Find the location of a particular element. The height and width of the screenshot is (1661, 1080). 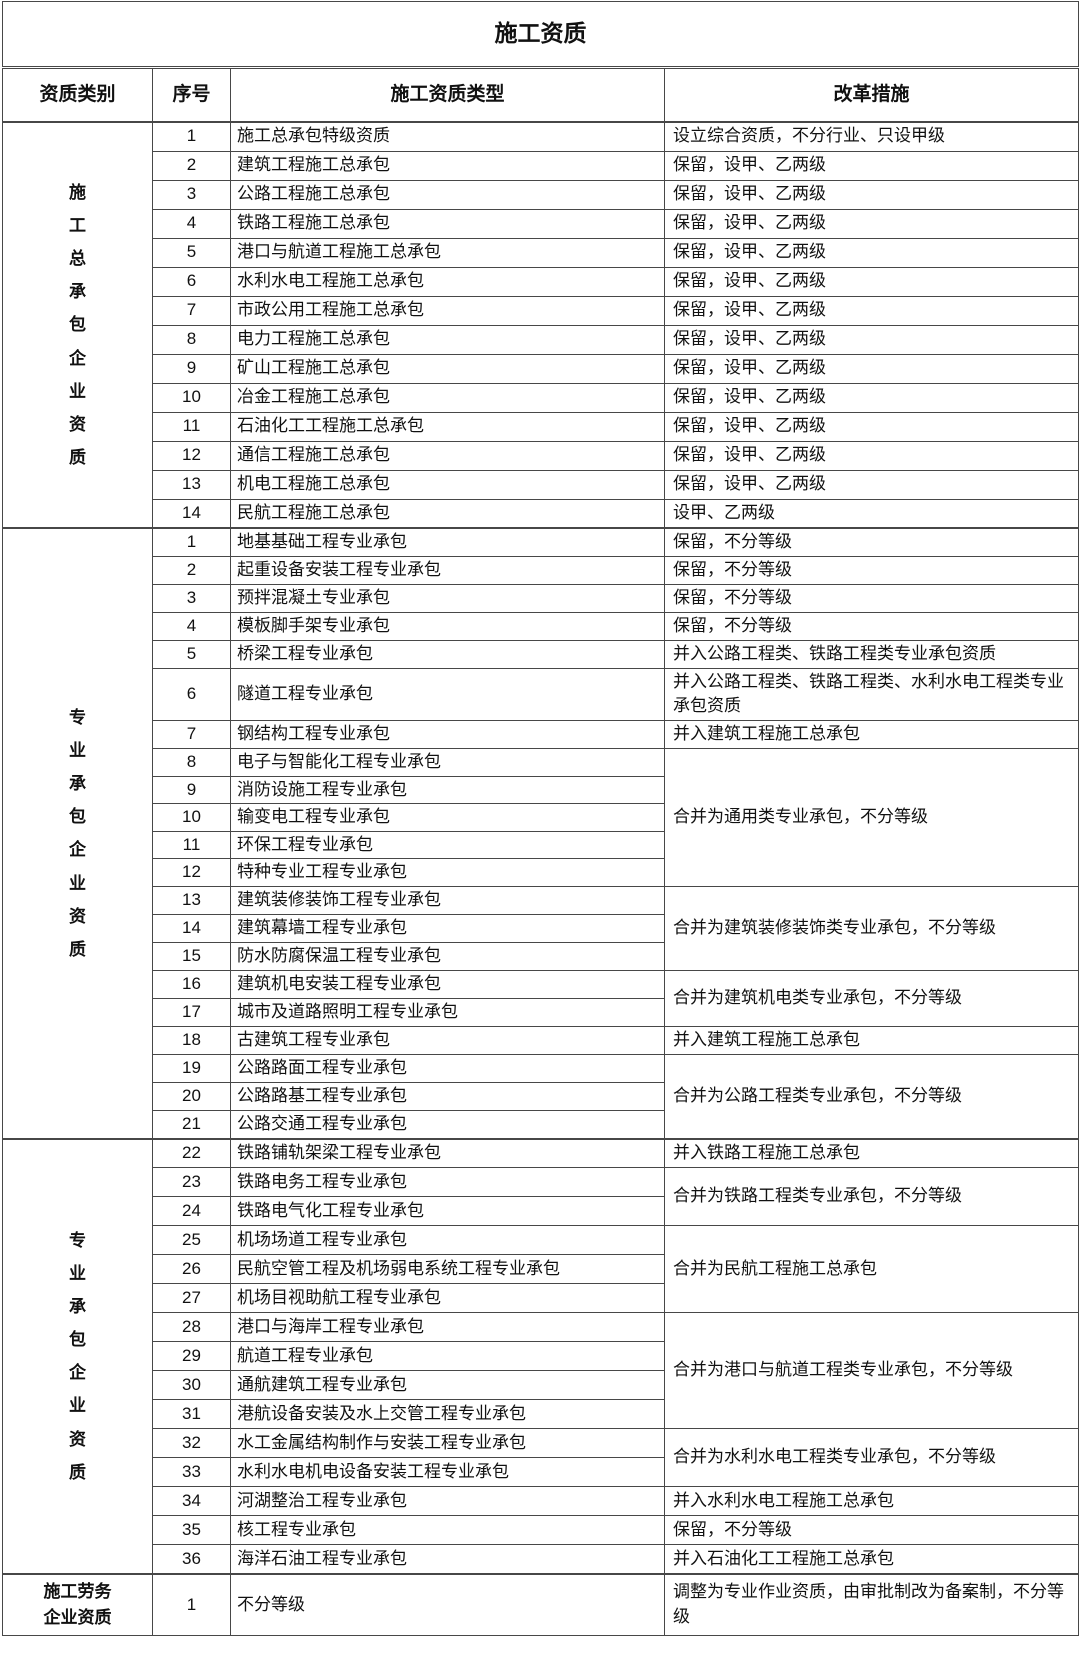

table-head: 施工资质 资质类别 序号 施工资质类型 改革措施 is located at coordinates (540, 62).